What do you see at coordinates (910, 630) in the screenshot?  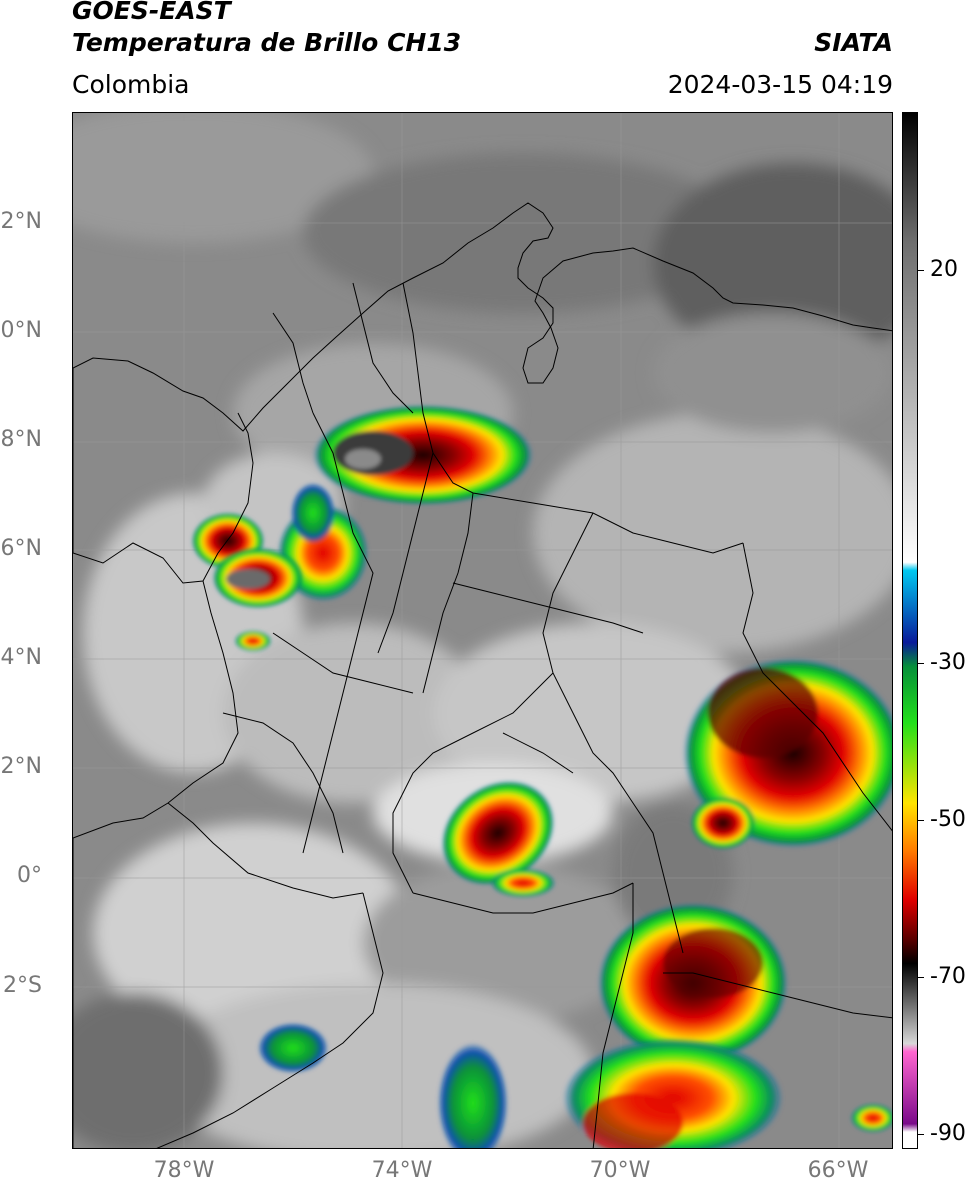 I see `colorbar` at bounding box center [910, 630].